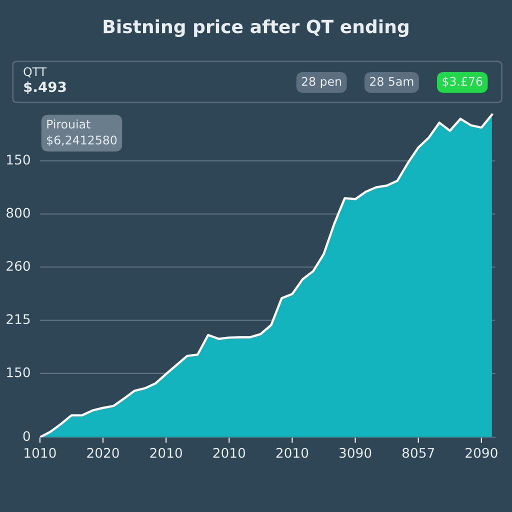 The width and height of the screenshot is (512, 512). Describe the element at coordinates (26, 436) in the screenshot. I see `text: 0` at that location.